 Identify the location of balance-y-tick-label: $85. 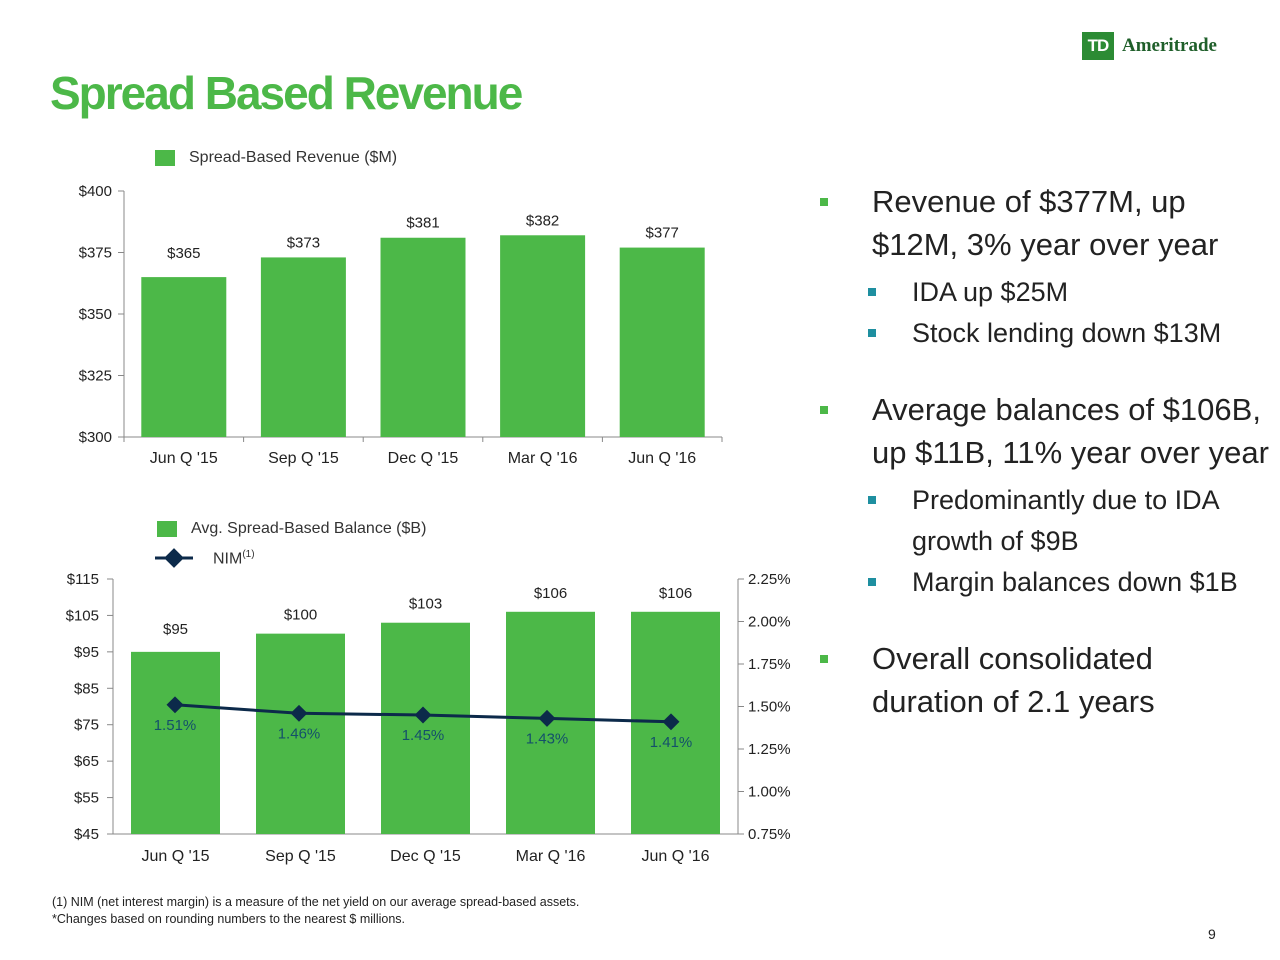
(86, 688).